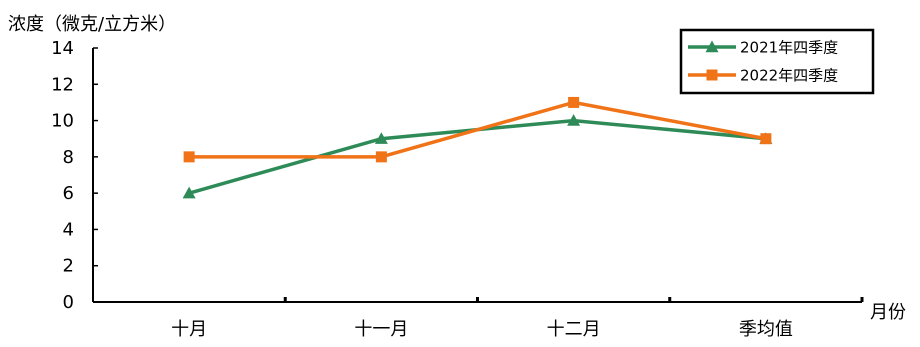  What do you see at coordinates (381, 329) in the screenshot?
I see `x-tick-label: 十一月` at bounding box center [381, 329].